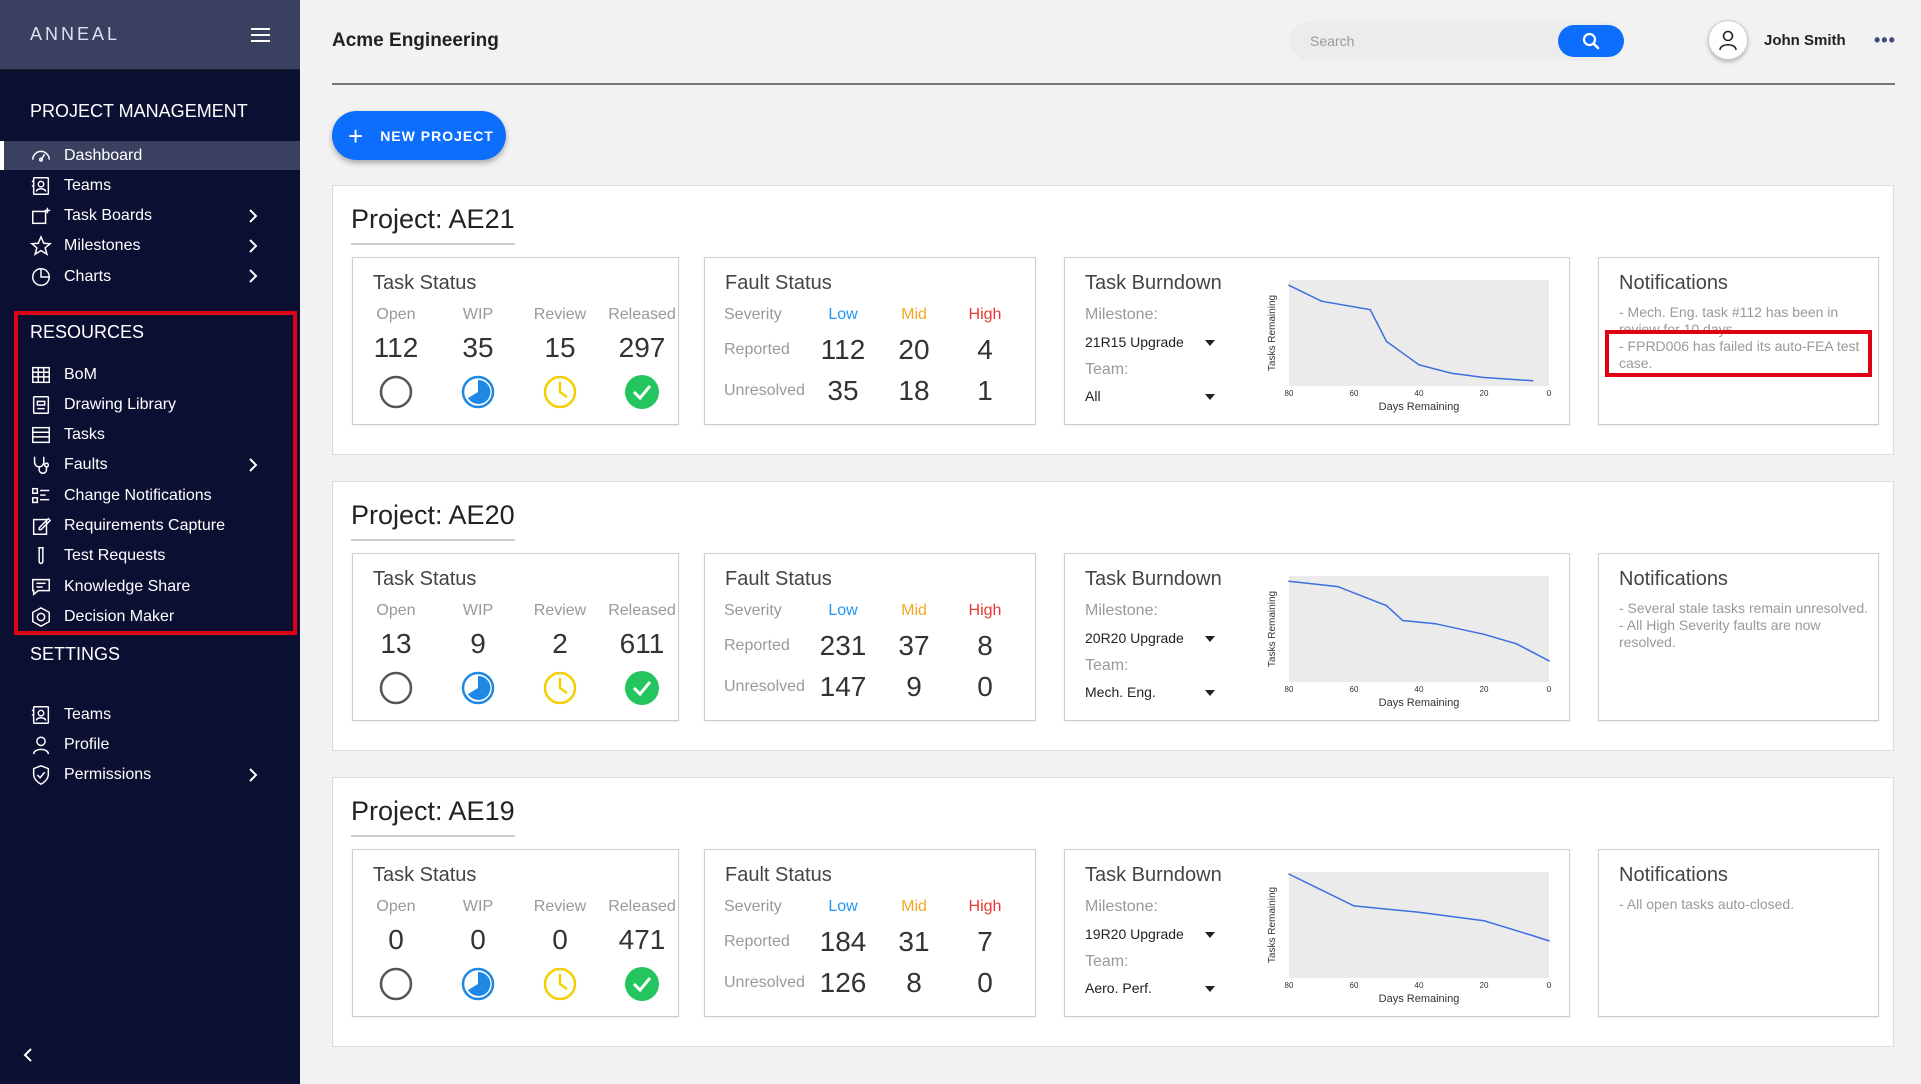  Describe the element at coordinates (843, 610) in the screenshot. I see `severity-low: Low` at that location.